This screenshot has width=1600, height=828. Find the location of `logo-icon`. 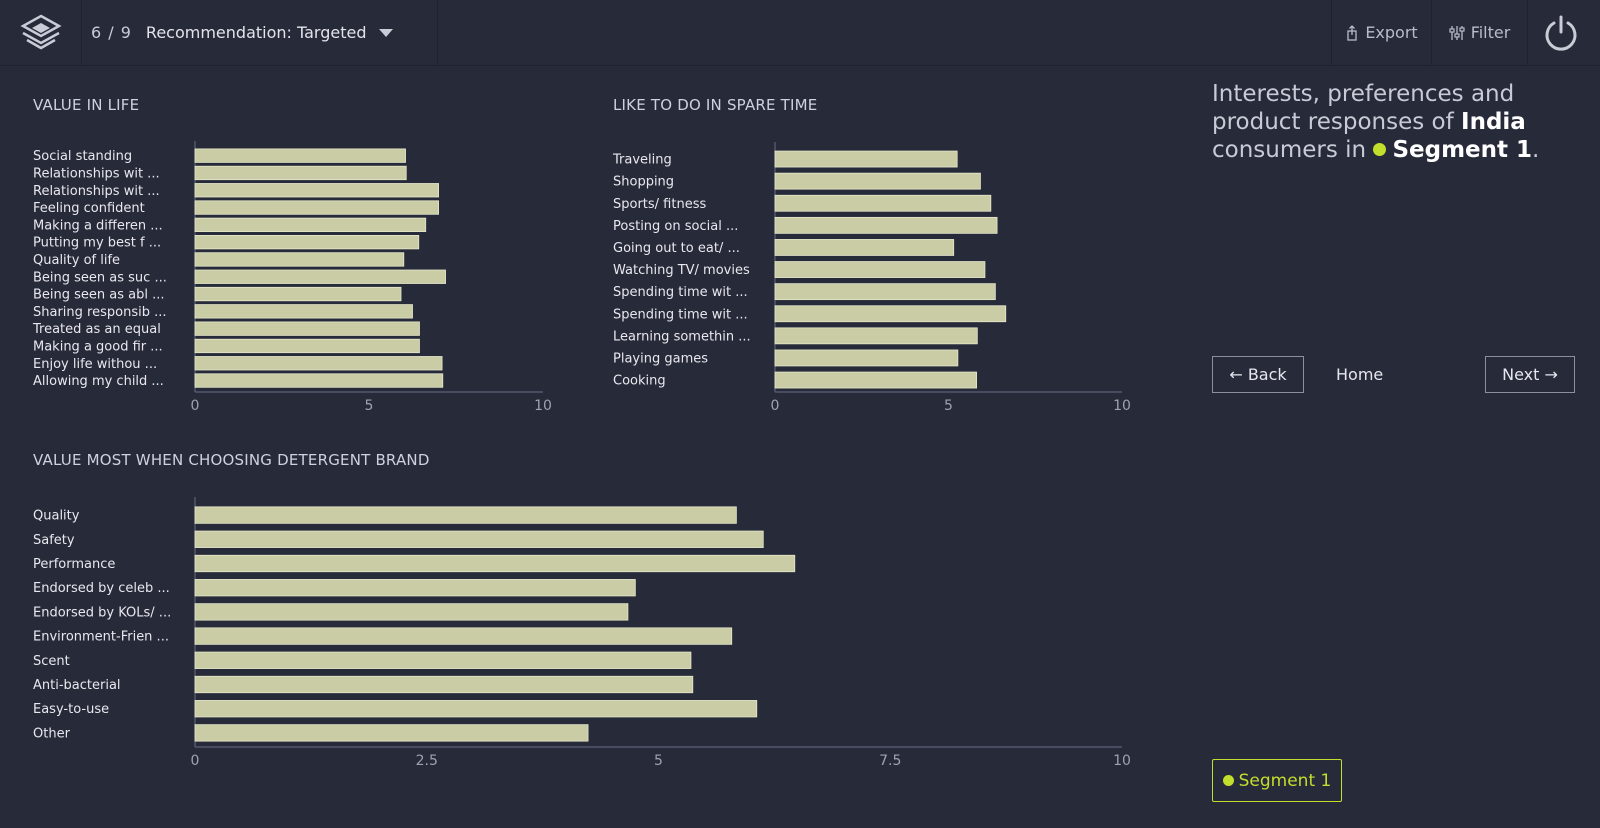

logo-icon is located at coordinates (40, 31).